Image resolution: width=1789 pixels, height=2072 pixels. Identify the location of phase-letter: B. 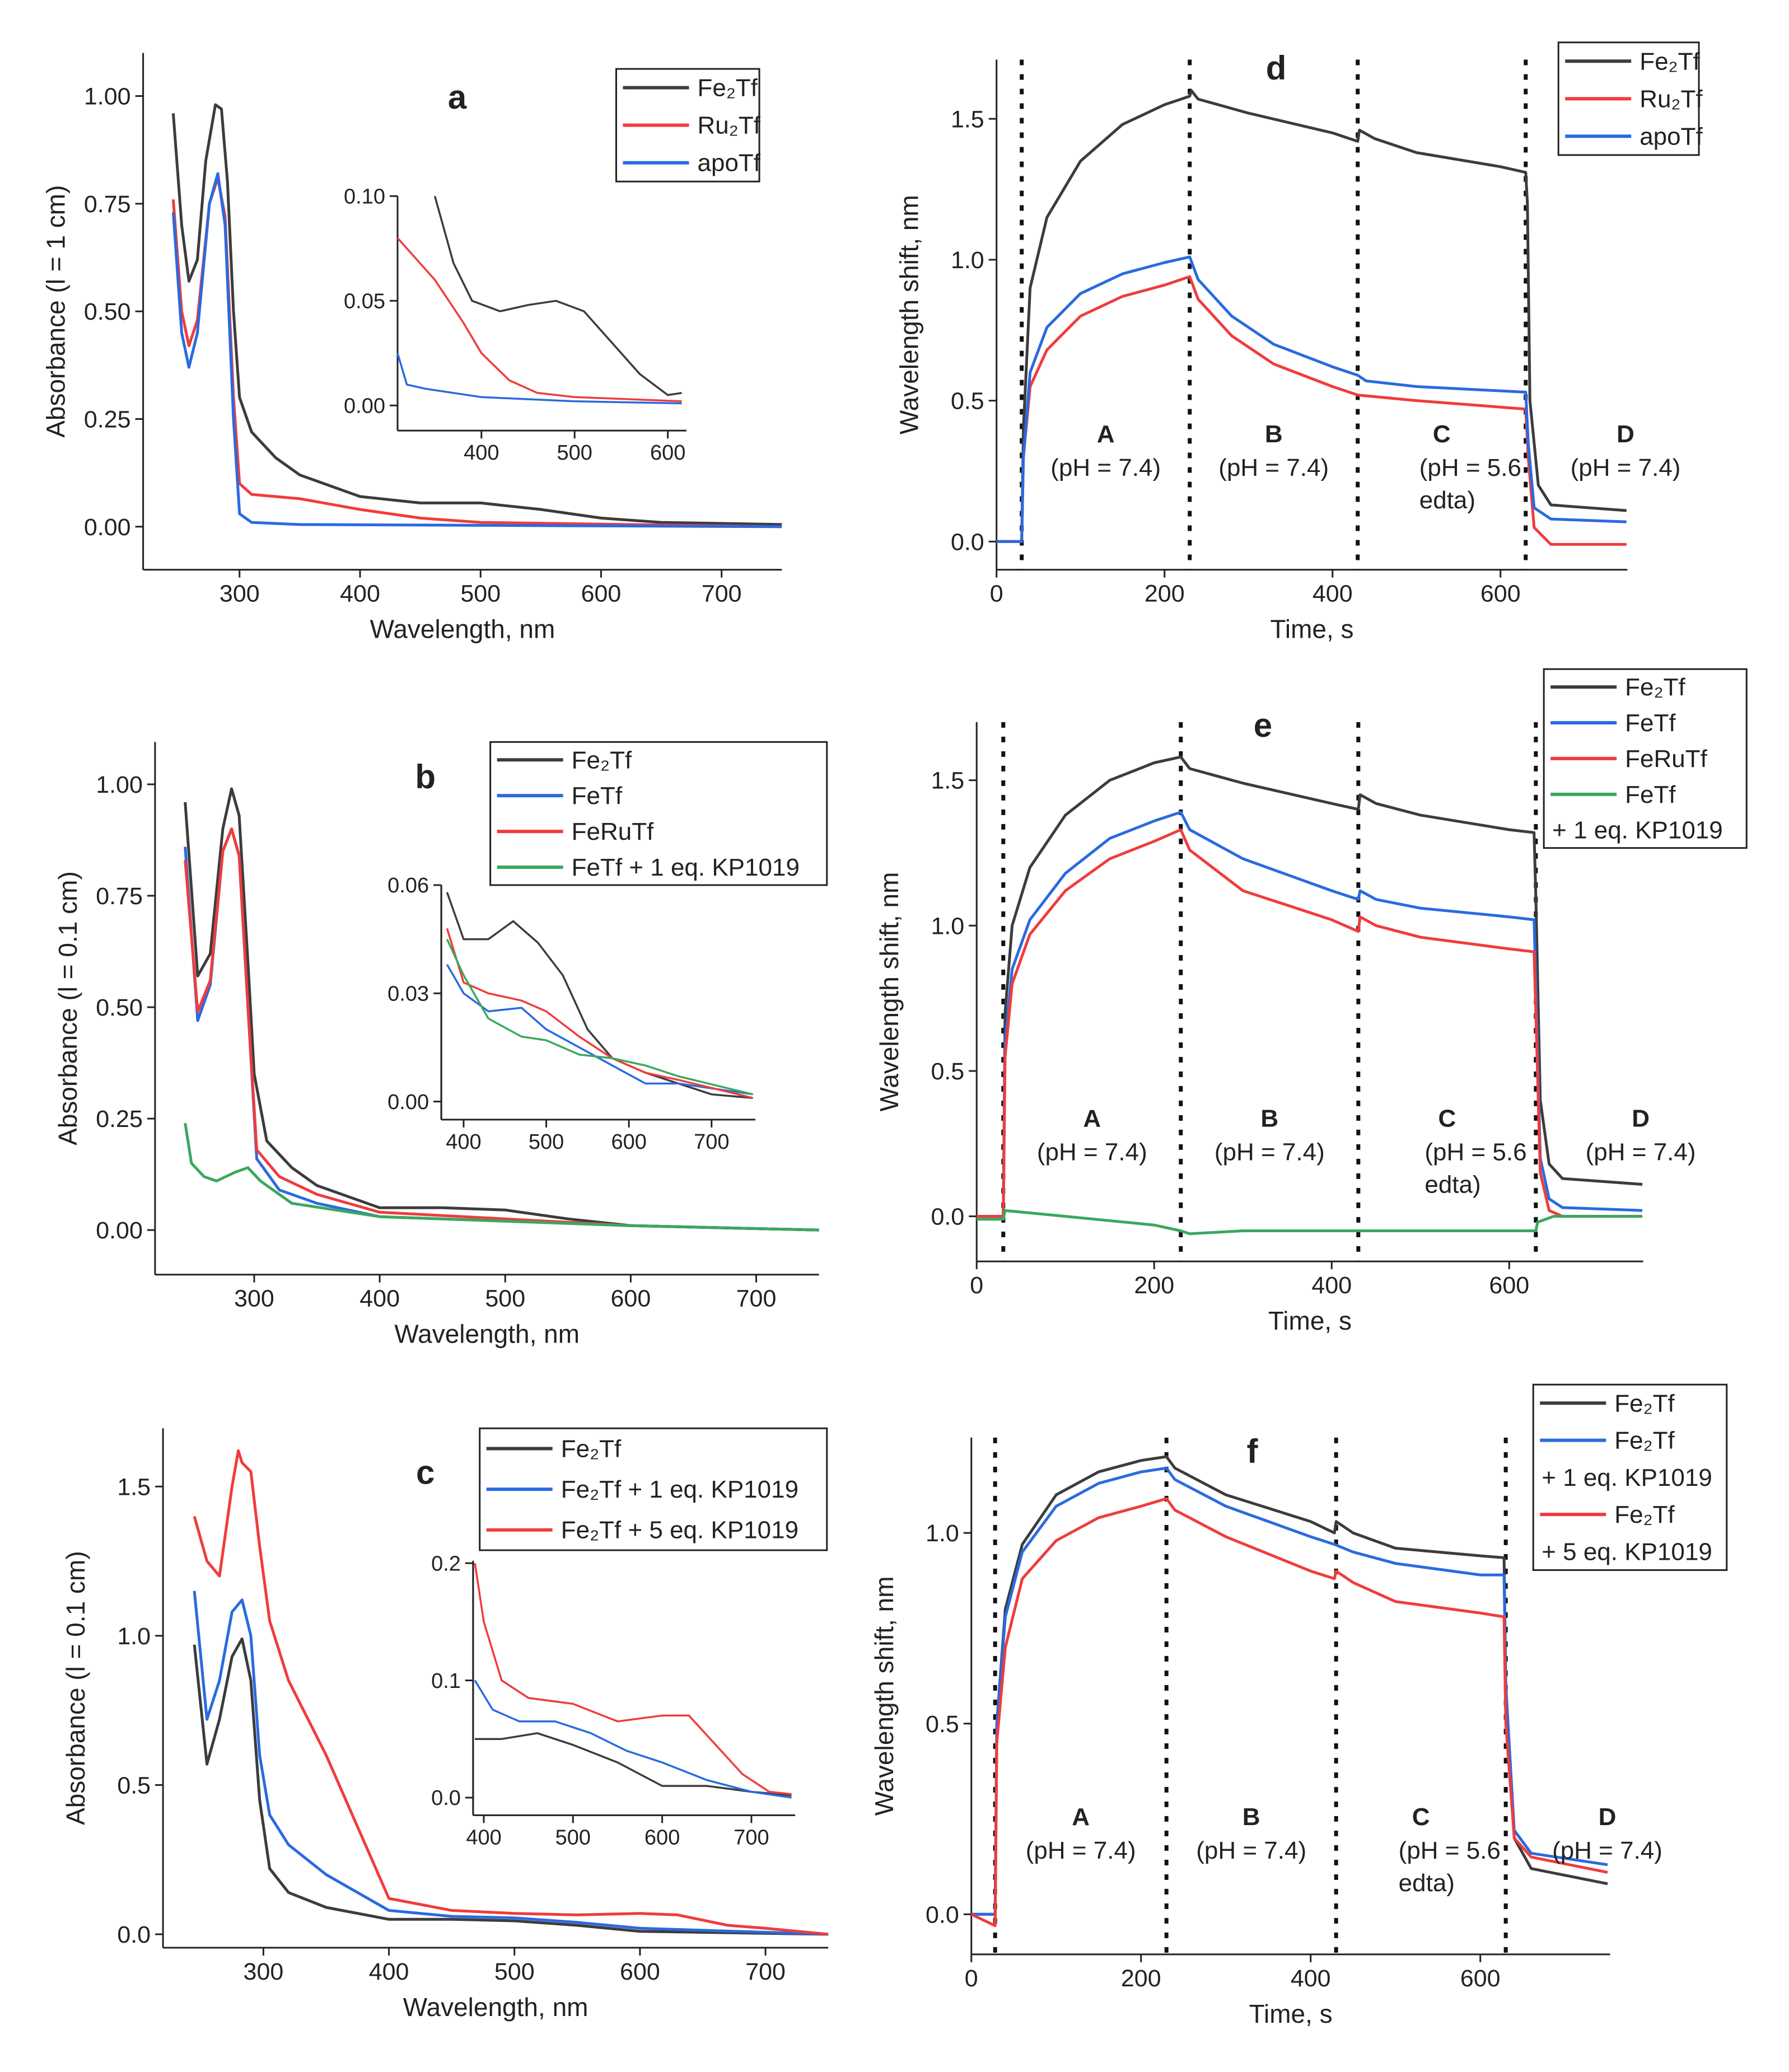
(1274, 434).